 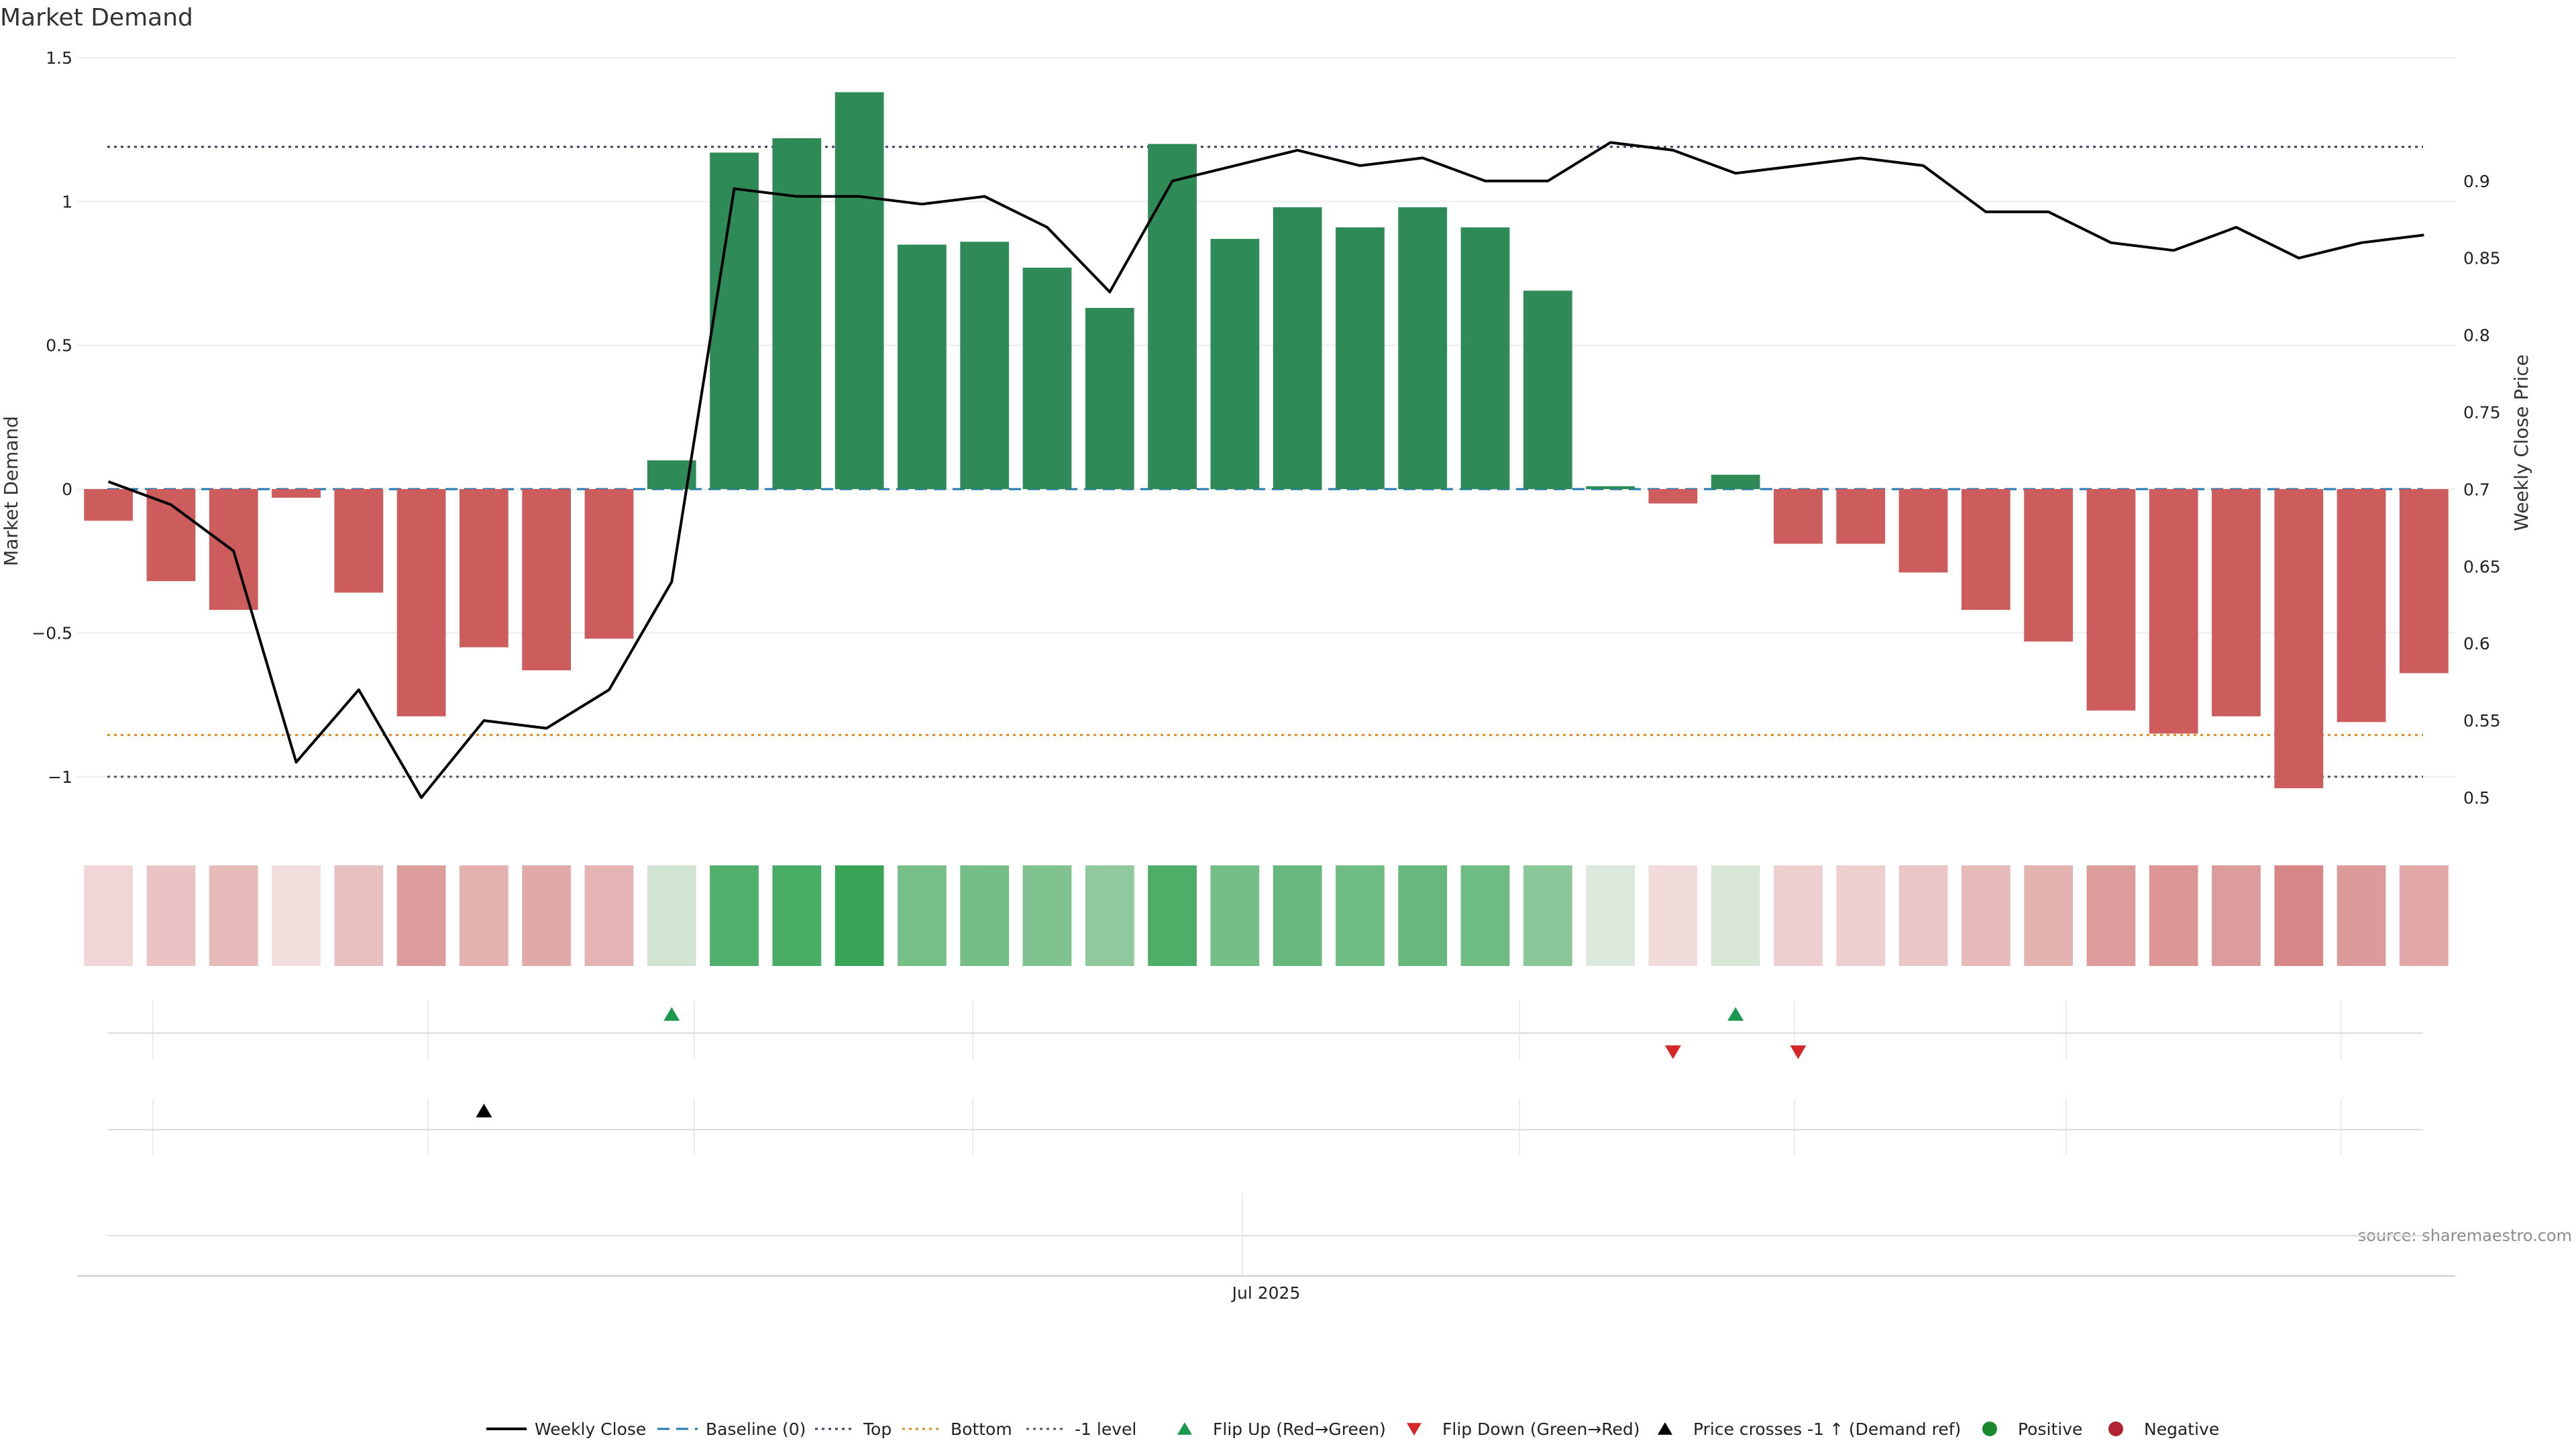 I want to click on demand-heat-strip, so click(x=1266, y=915).